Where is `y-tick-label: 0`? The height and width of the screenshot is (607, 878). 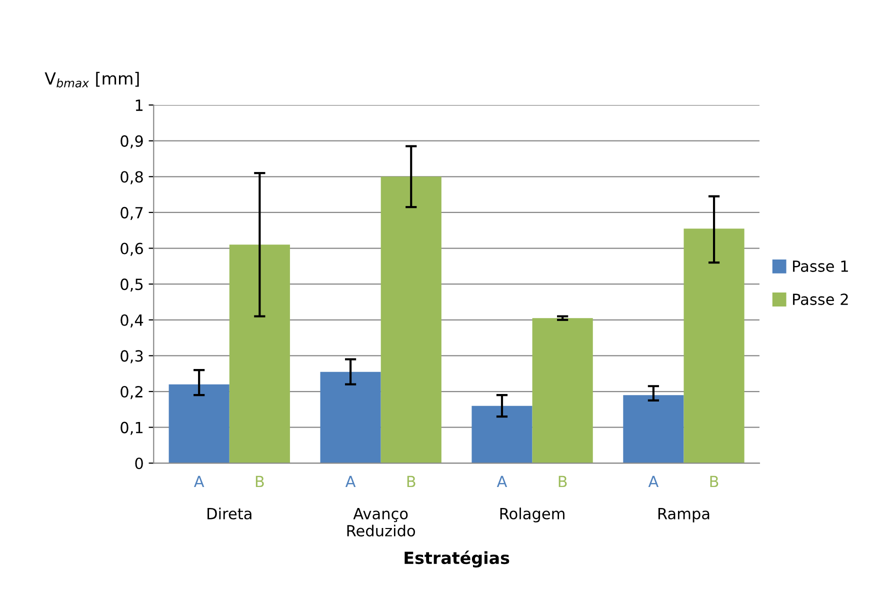
y-tick-label: 0 is located at coordinates (139, 464).